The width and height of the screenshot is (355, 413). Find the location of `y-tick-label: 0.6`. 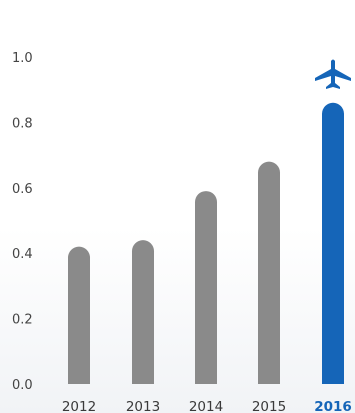

y-tick-label: 0.6 is located at coordinates (22, 189).